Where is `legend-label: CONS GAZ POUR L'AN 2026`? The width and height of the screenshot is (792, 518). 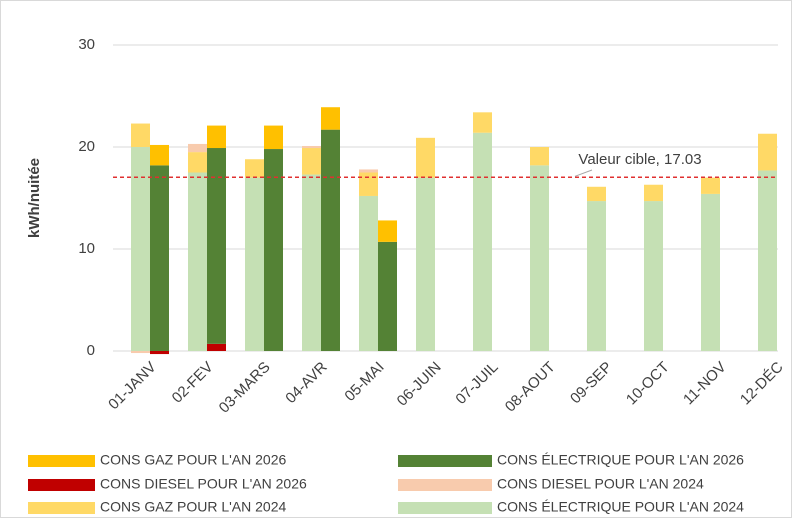 legend-label: CONS GAZ POUR L'AN 2026 is located at coordinates (193, 460).